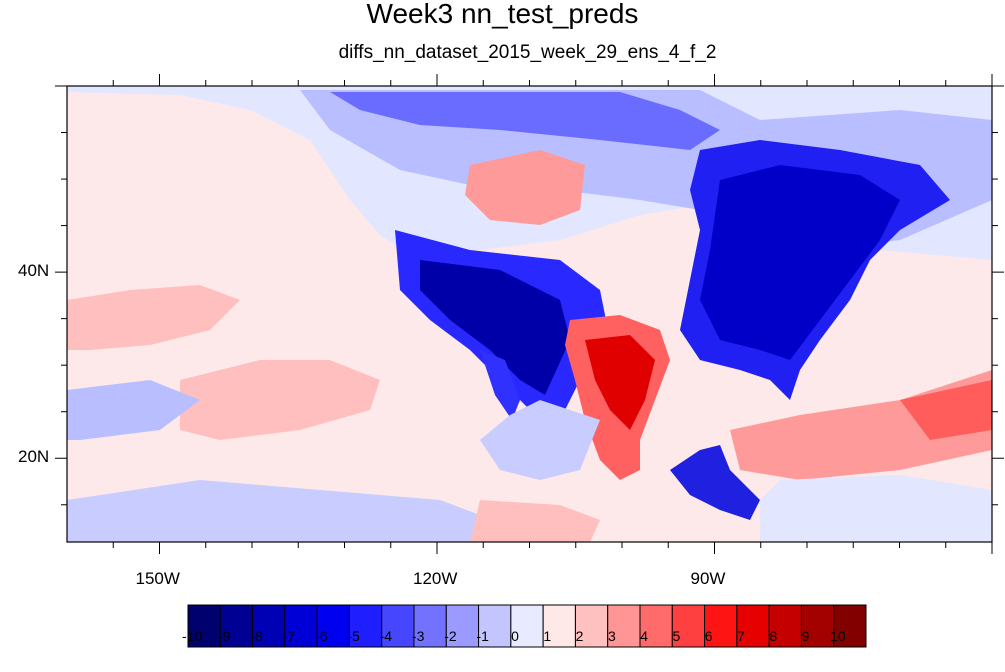 The width and height of the screenshot is (1005, 672). What do you see at coordinates (773, 636) in the screenshot?
I see `colorbar-label: 8` at bounding box center [773, 636].